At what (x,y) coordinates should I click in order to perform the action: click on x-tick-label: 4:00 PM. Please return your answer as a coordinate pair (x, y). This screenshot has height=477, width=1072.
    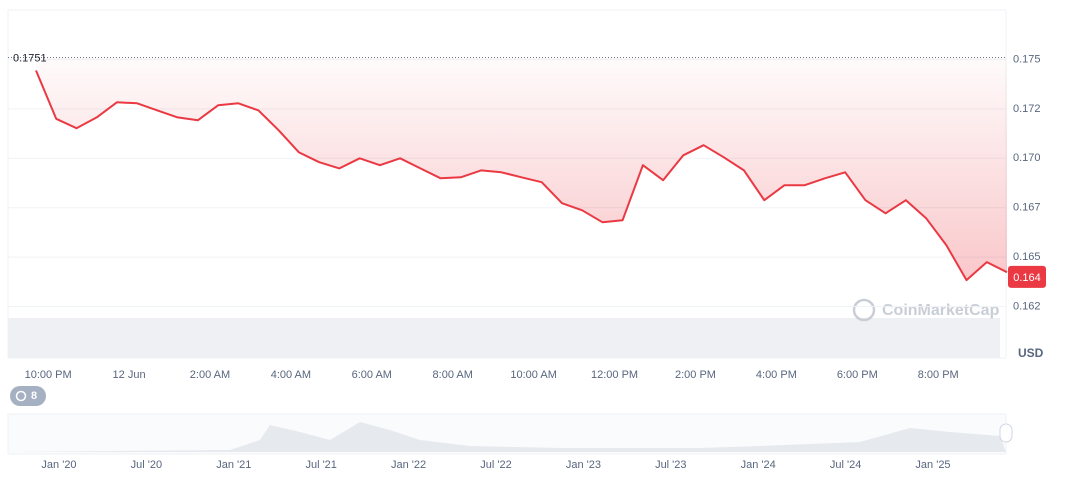
    Looking at the image, I should click on (776, 375).